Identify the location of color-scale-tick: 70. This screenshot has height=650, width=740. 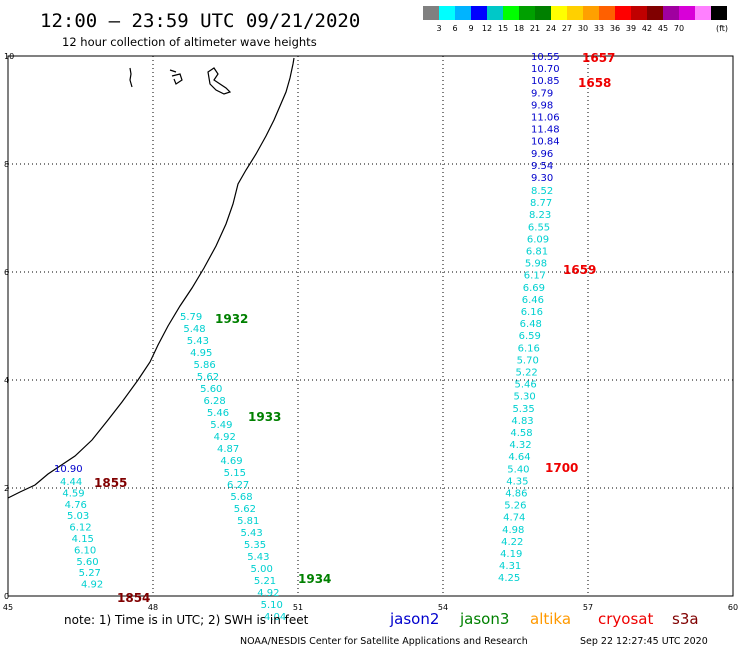
(679, 28).